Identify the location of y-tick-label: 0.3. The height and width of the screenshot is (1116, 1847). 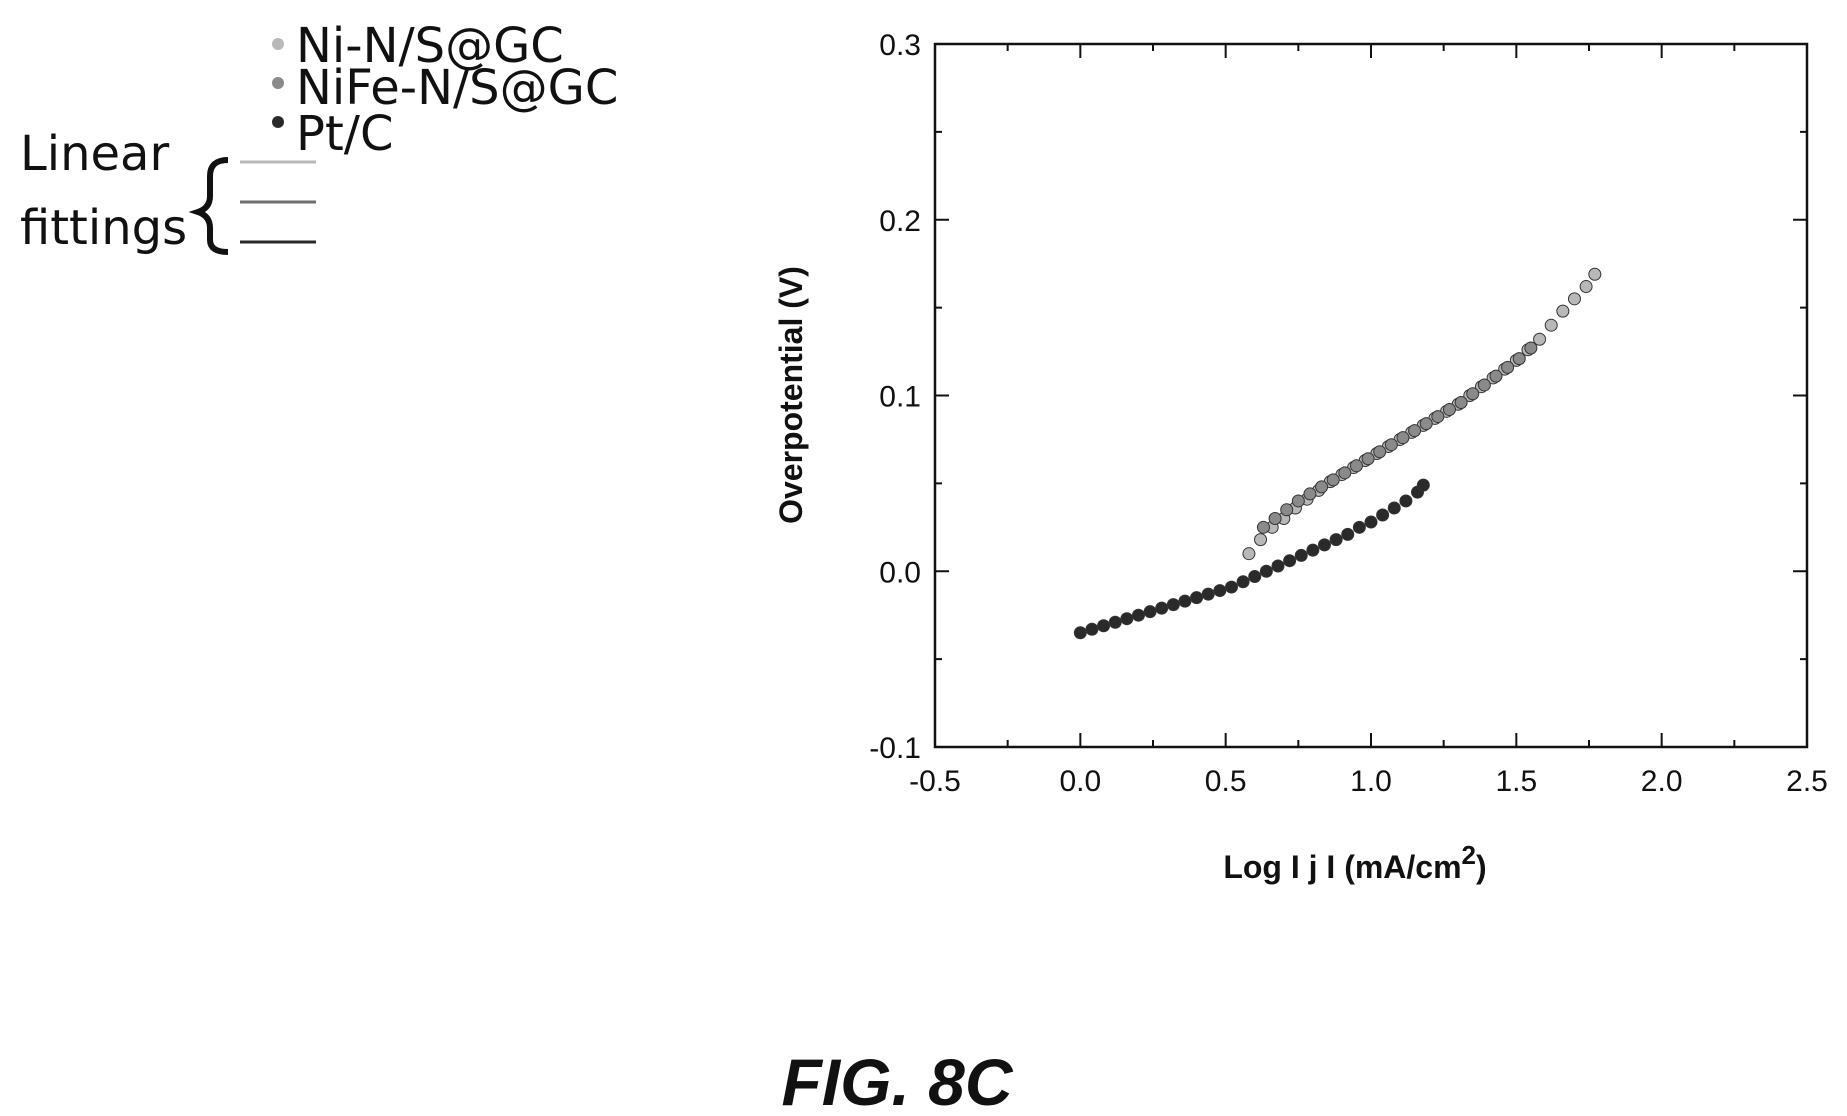
(900, 45).